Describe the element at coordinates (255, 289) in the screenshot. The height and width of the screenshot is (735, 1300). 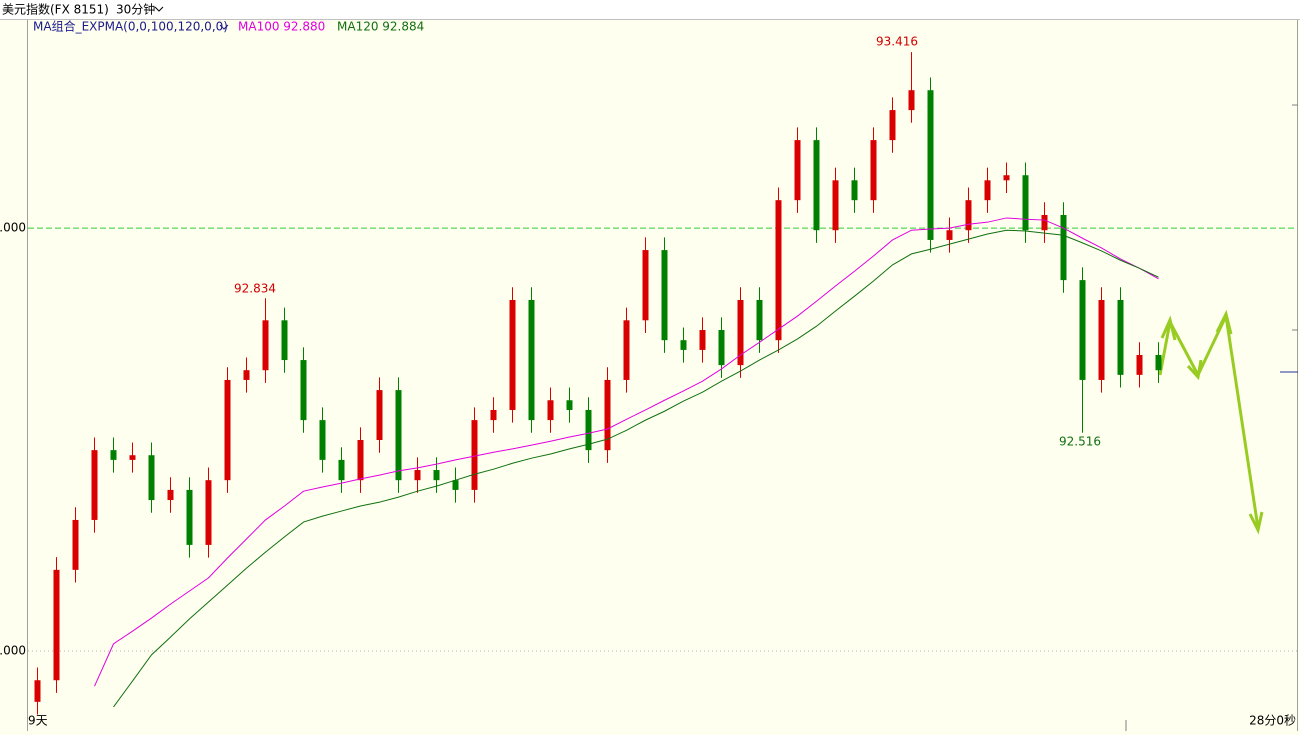
I see `high-annotation: 92.834` at that location.